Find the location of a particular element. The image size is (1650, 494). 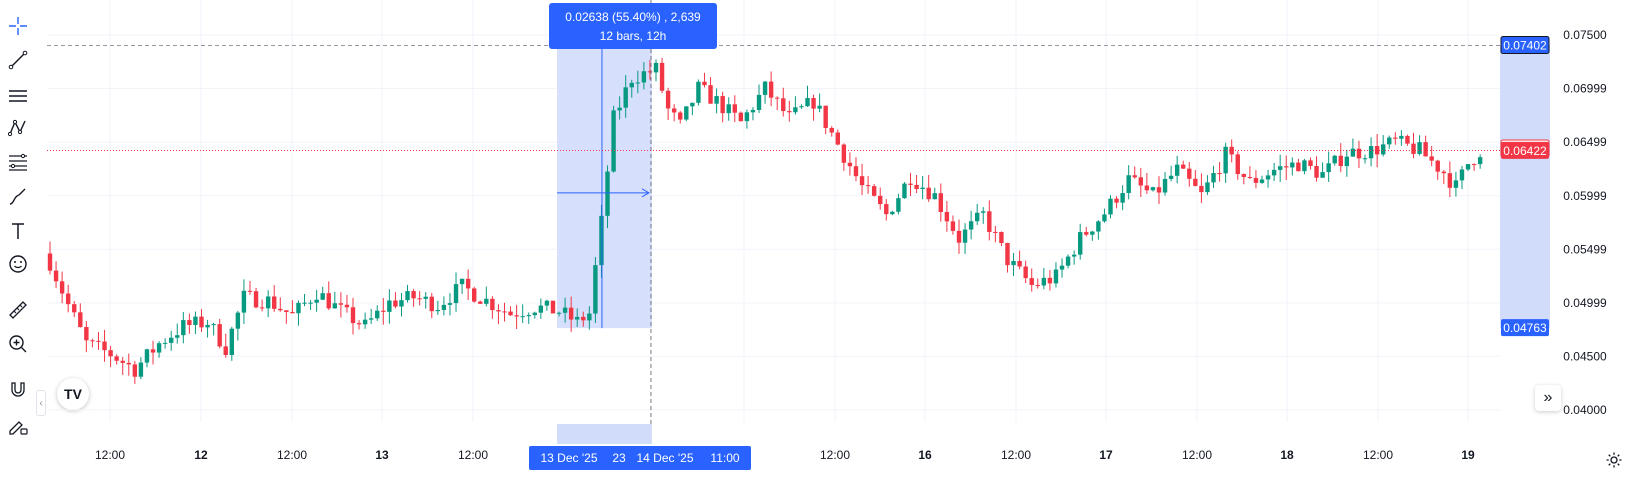

fib-retracement-tool-button is located at coordinates (18, 162).